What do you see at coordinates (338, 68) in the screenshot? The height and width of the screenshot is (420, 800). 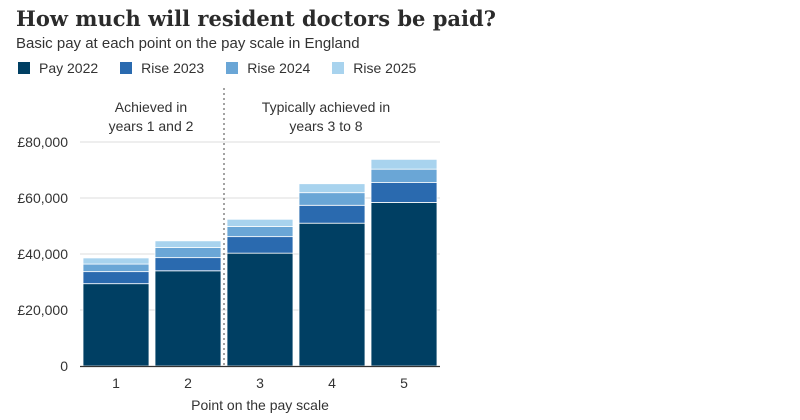 I see `legend-swatch-rise-2025` at bounding box center [338, 68].